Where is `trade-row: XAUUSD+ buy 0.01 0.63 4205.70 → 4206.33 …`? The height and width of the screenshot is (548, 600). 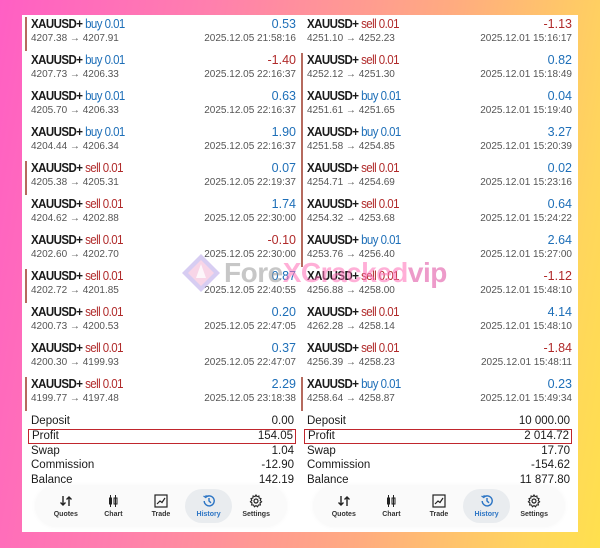
trade-row: XAUUSD+ buy 0.01 0.63 4205.70 → 4206.33 … is located at coordinates (162, 105).